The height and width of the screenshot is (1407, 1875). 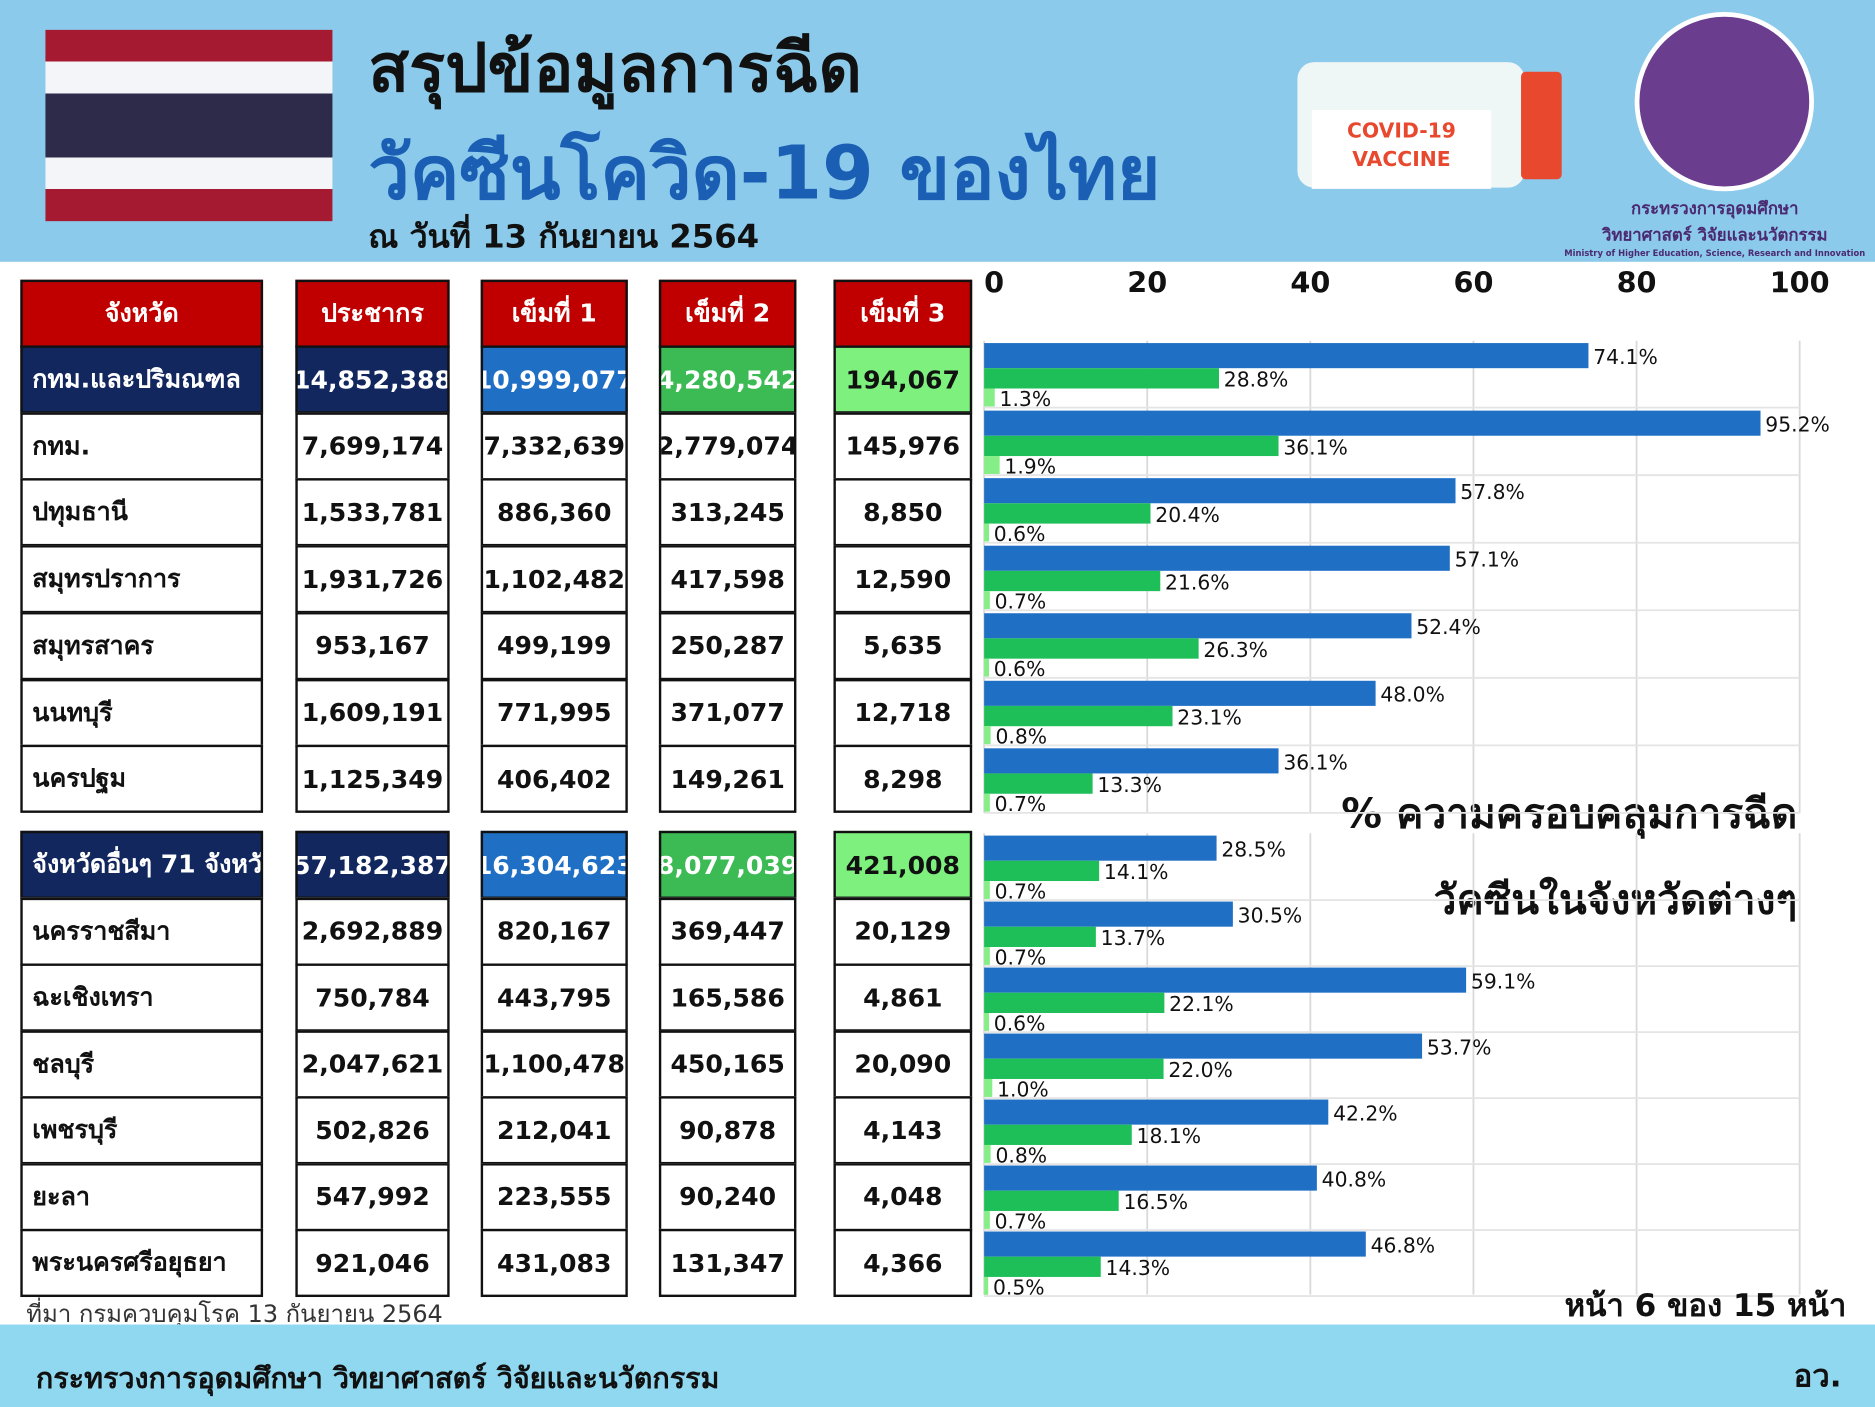 I want to click on table-cell: 8,077,039, so click(x=727, y=864).